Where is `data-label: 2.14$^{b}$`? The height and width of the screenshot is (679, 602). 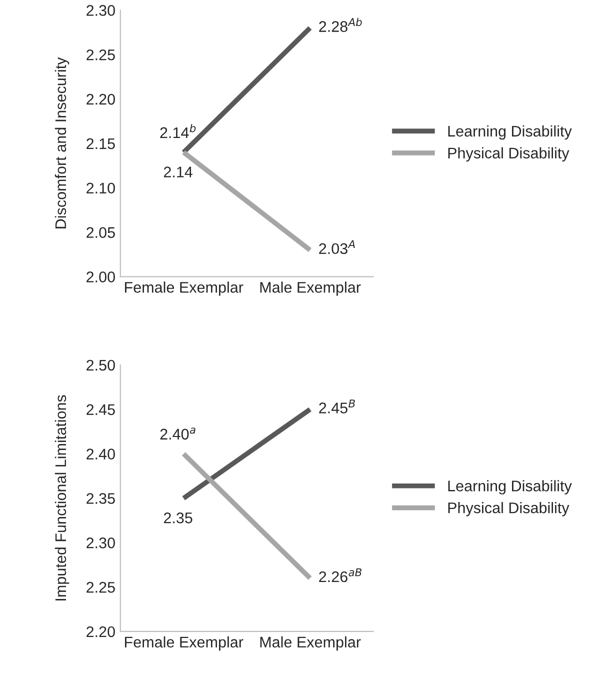
data-label: 2.14$^{b}$ is located at coordinates (178, 131).